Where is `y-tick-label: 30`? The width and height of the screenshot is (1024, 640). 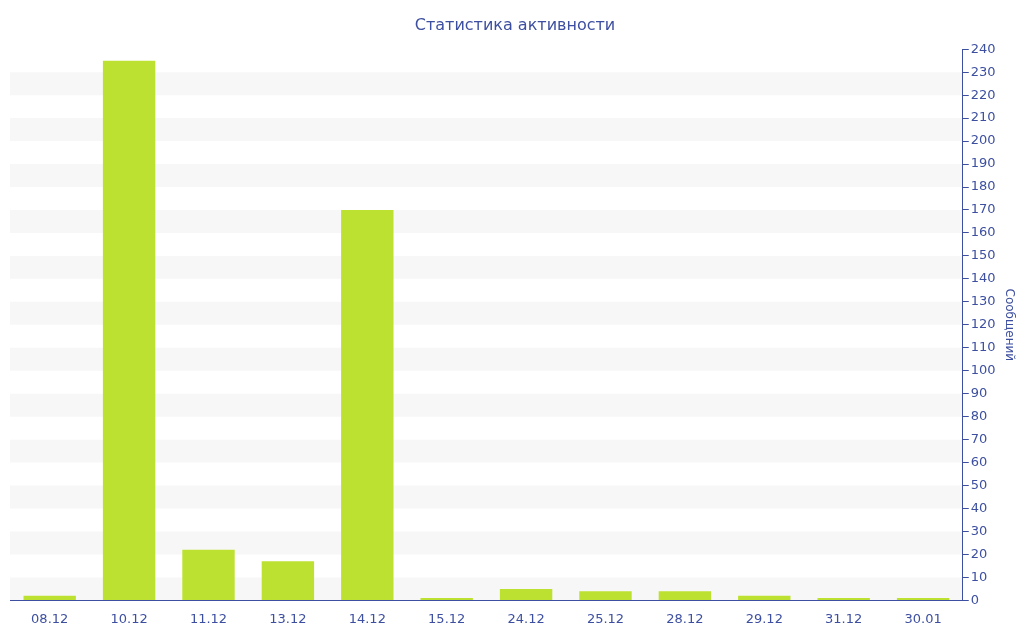
y-tick-label: 30 is located at coordinates (979, 530).